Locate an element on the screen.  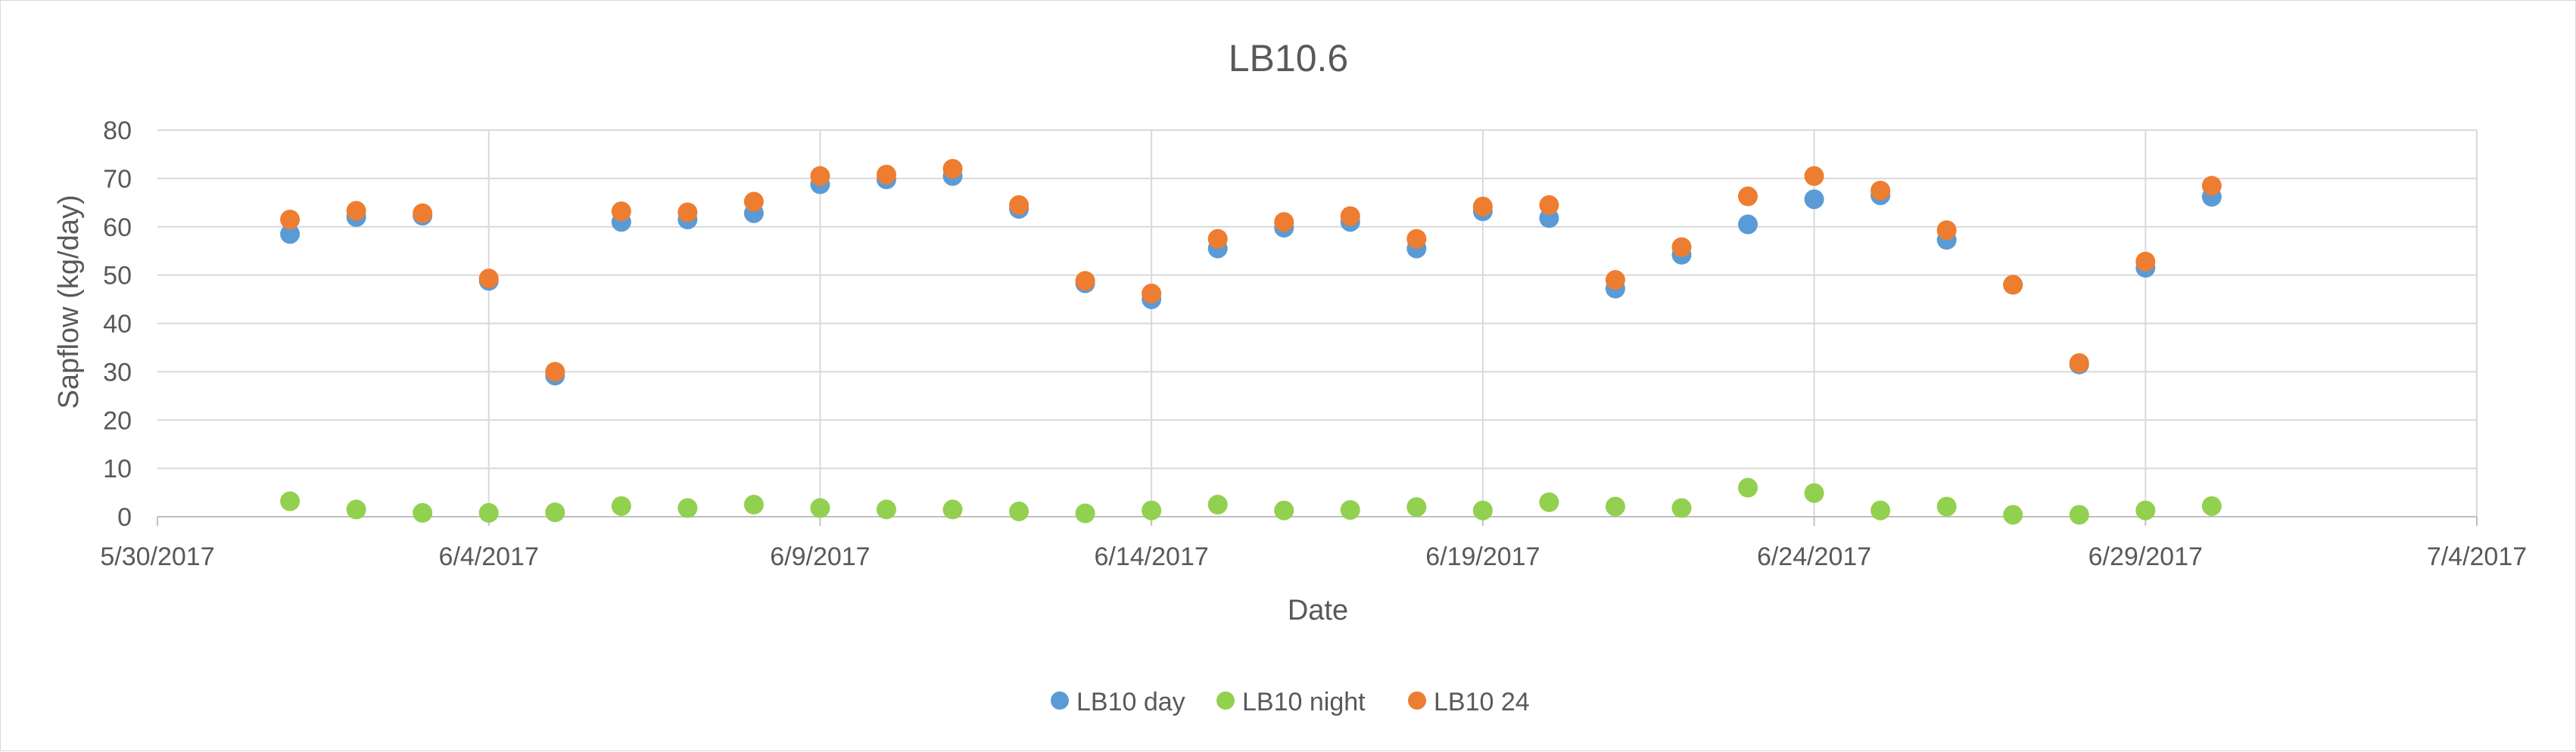
x-axis-title: Date is located at coordinates (1318, 610).